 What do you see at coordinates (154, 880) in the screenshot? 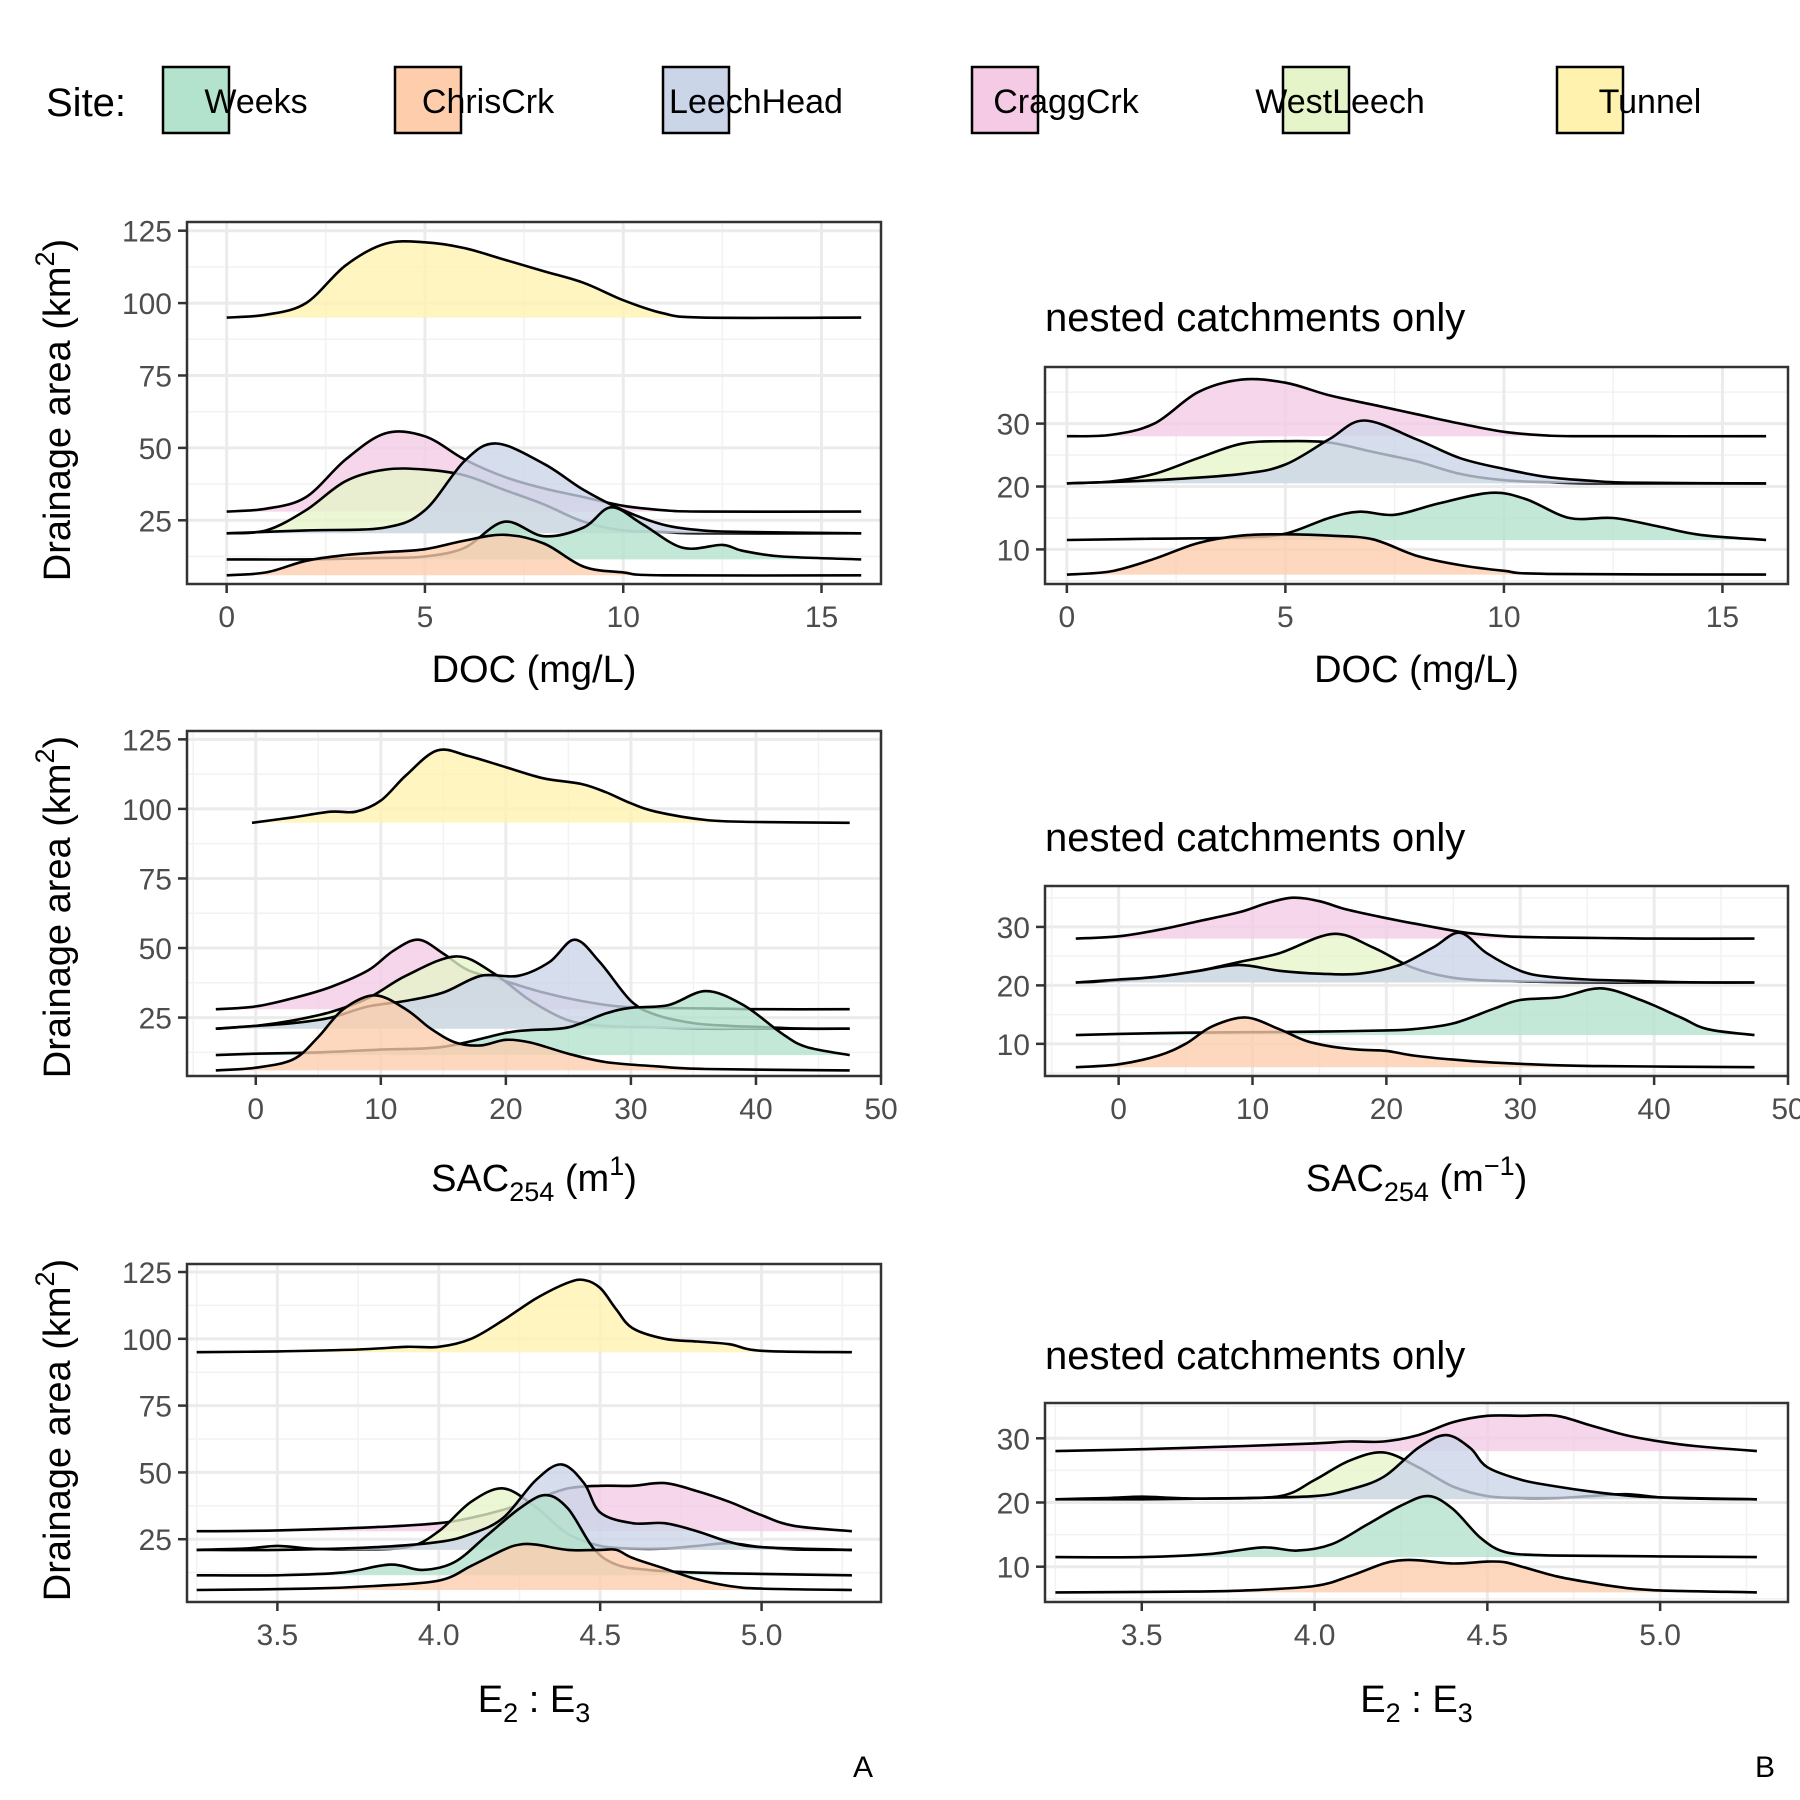
I see `y-axis: 25 50 75 100 125` at bounding box center [154, 880].